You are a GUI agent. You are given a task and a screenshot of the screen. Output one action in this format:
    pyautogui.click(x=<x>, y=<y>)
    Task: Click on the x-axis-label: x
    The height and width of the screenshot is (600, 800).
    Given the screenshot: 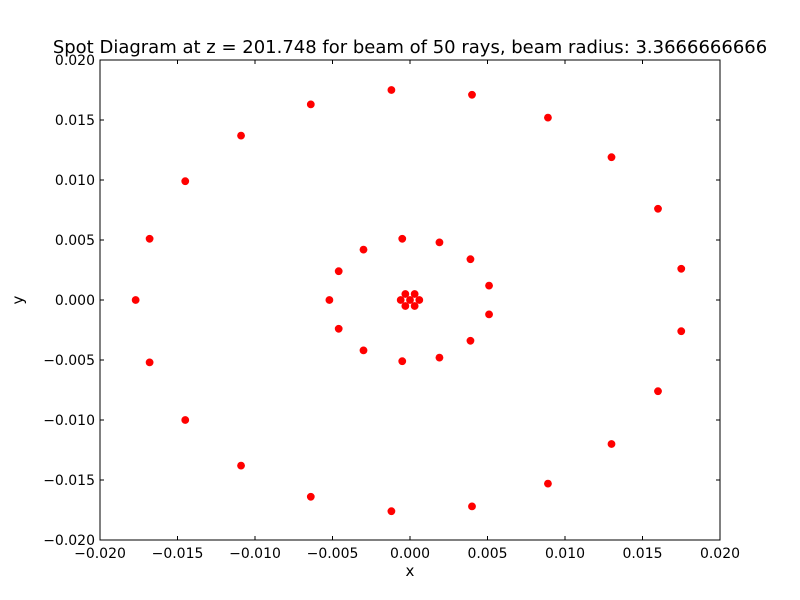 What is the action you would take?
    pyautogui.click(x=410, y=571)
    